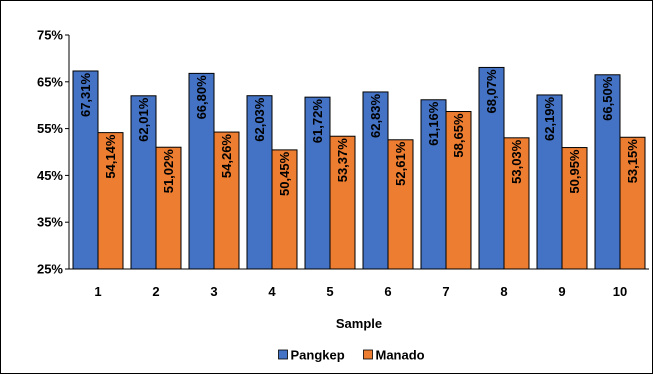  Describe the element at coordinates (284, 173) in the screenshot. I see `data-label-manado-4: 50,45%` at that location.